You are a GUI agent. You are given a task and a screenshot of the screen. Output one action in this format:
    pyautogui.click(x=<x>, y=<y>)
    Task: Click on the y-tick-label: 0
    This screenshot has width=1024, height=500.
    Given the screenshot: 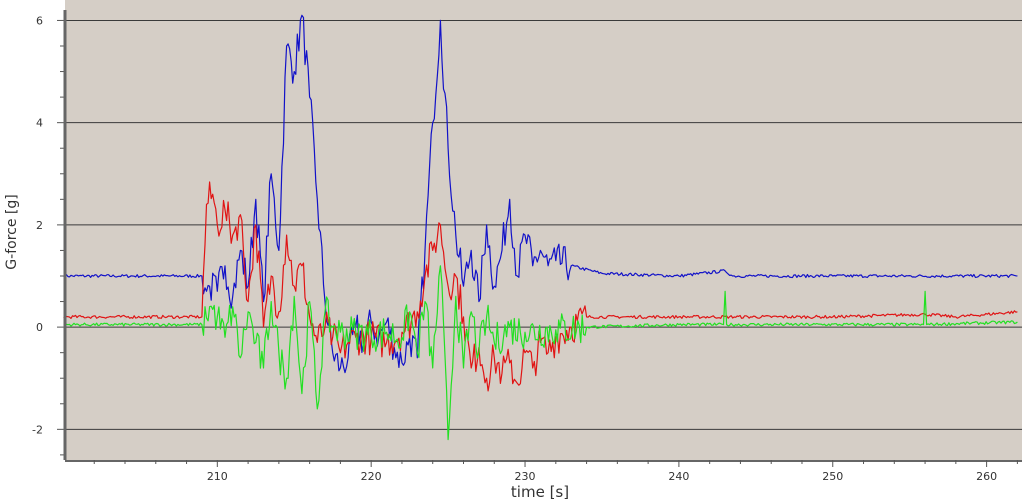 What is the action you would take?
    pyautogui.click(x=39, y=327)
    